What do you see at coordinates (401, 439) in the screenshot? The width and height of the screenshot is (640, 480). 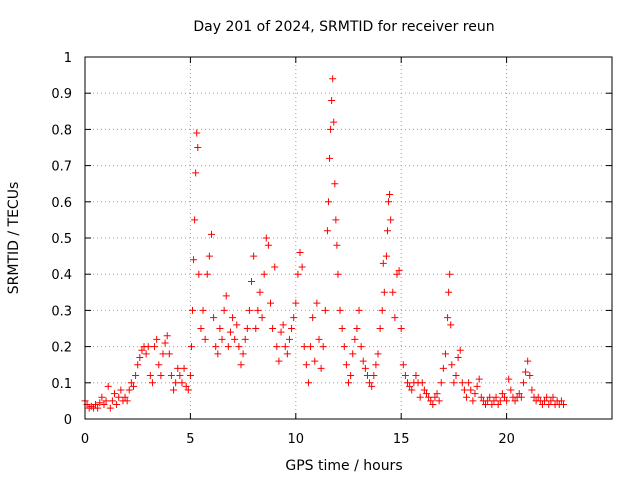 I see `x-tick-label: 15` at bounding box center [401, 439].